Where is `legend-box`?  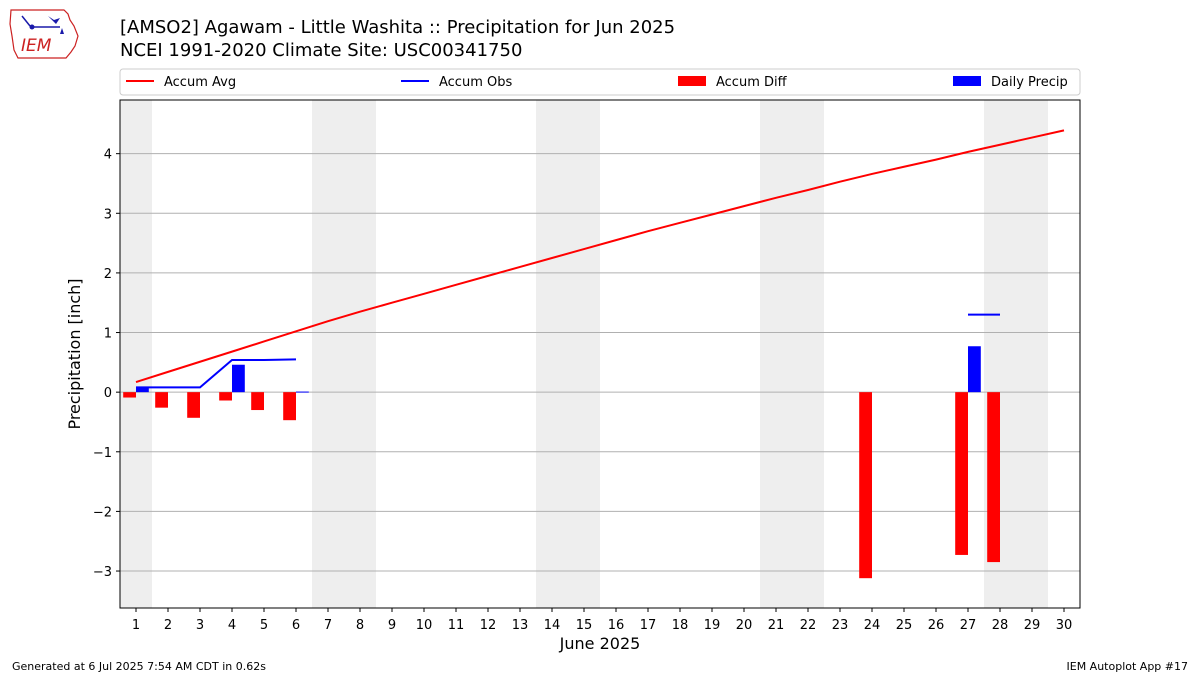 legend-box is located at coordinates (600, 82).